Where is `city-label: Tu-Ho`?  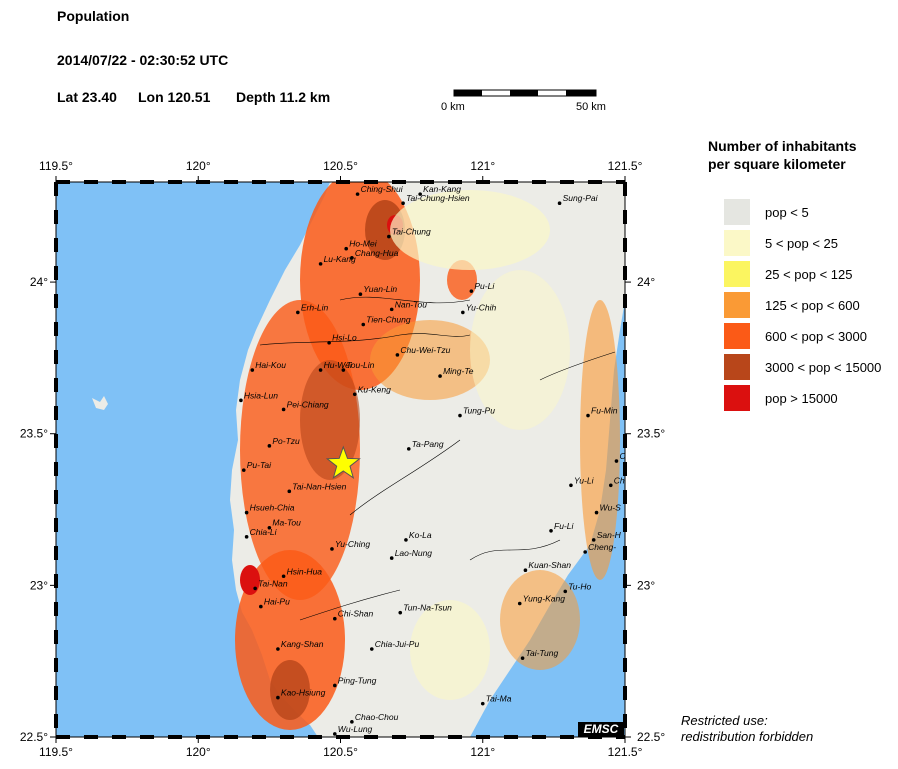 city-label: Tu-Ho is located at coordinates (579, 586).